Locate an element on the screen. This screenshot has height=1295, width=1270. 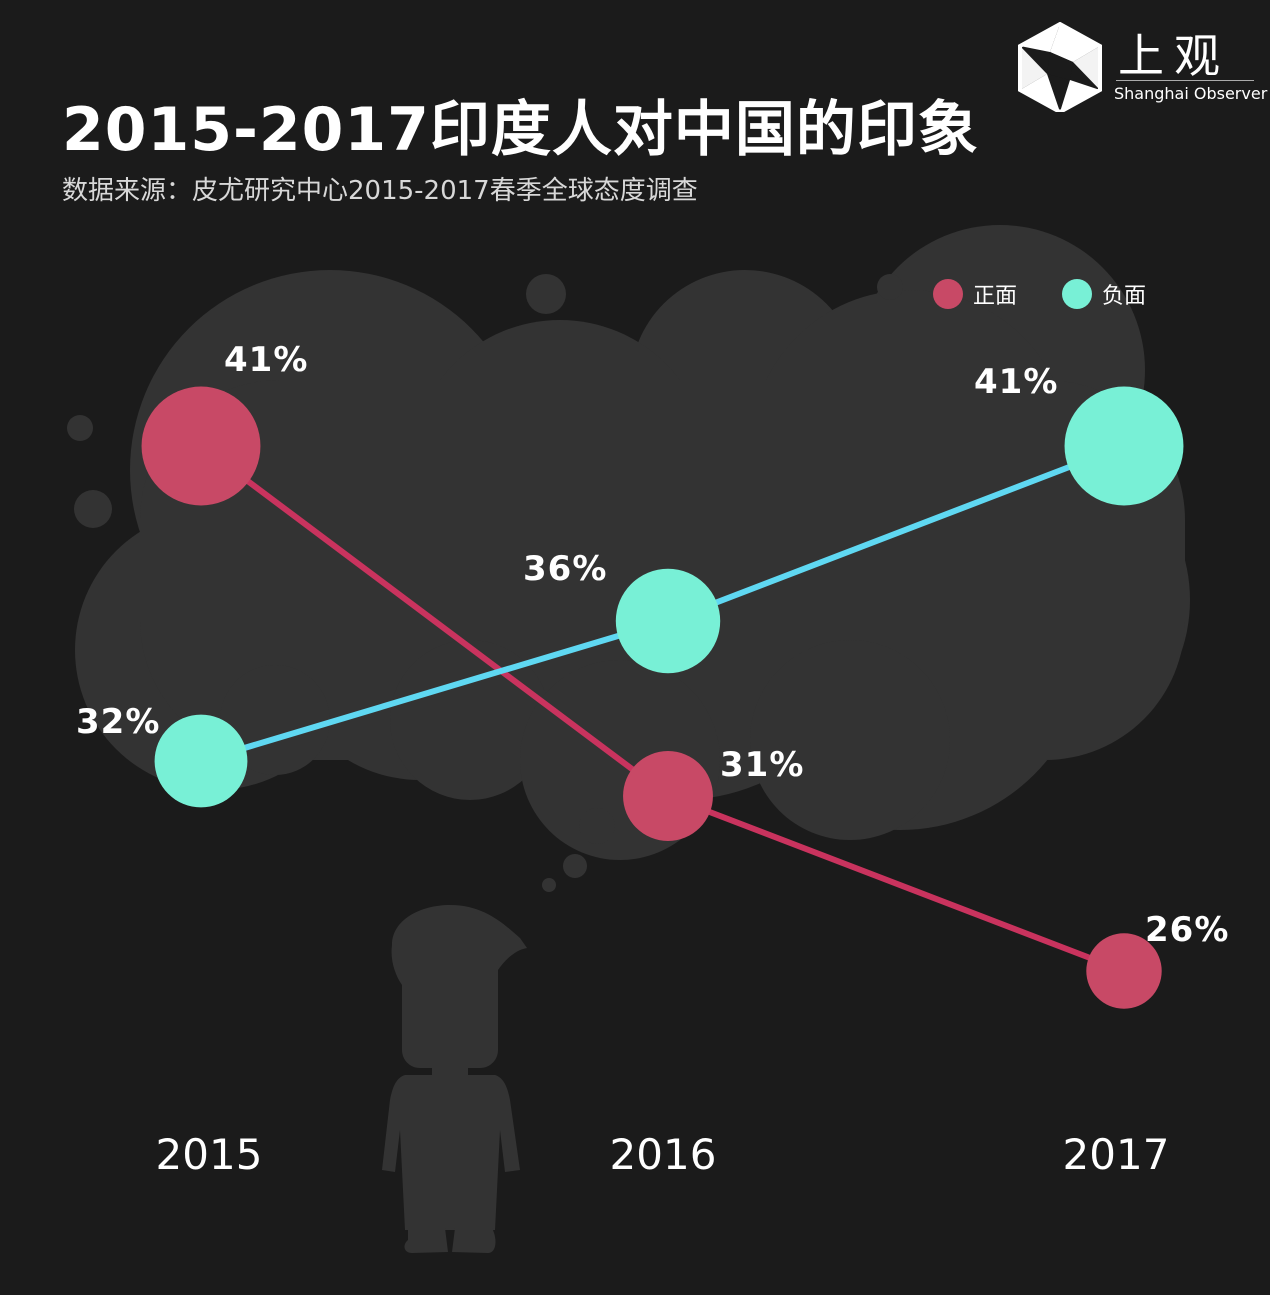
x-tick-2017: 2017 is located at coordinates (1116, 1154).